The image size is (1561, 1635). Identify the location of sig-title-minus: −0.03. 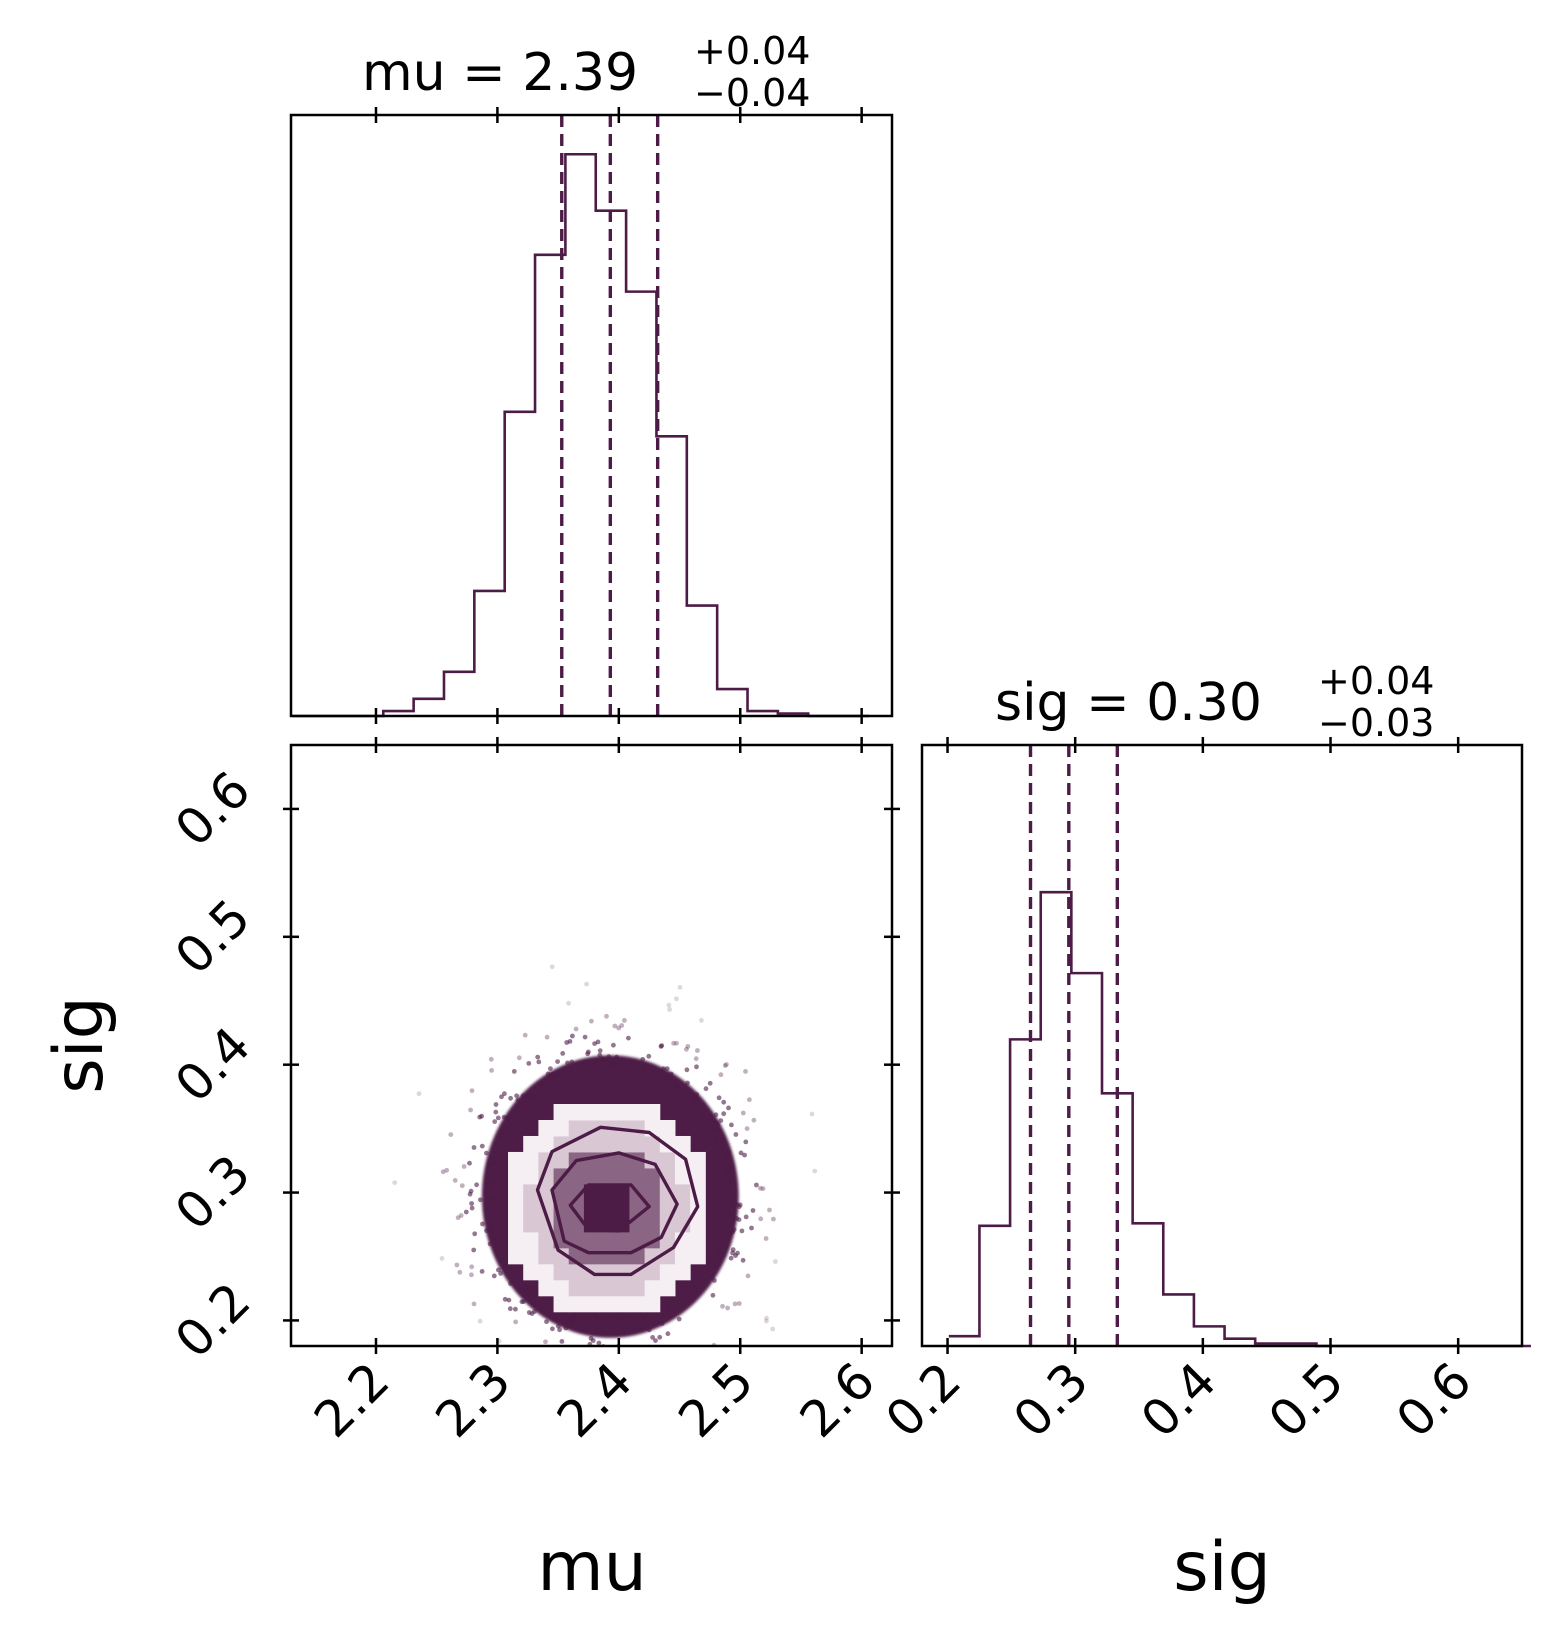
(1376, 723).